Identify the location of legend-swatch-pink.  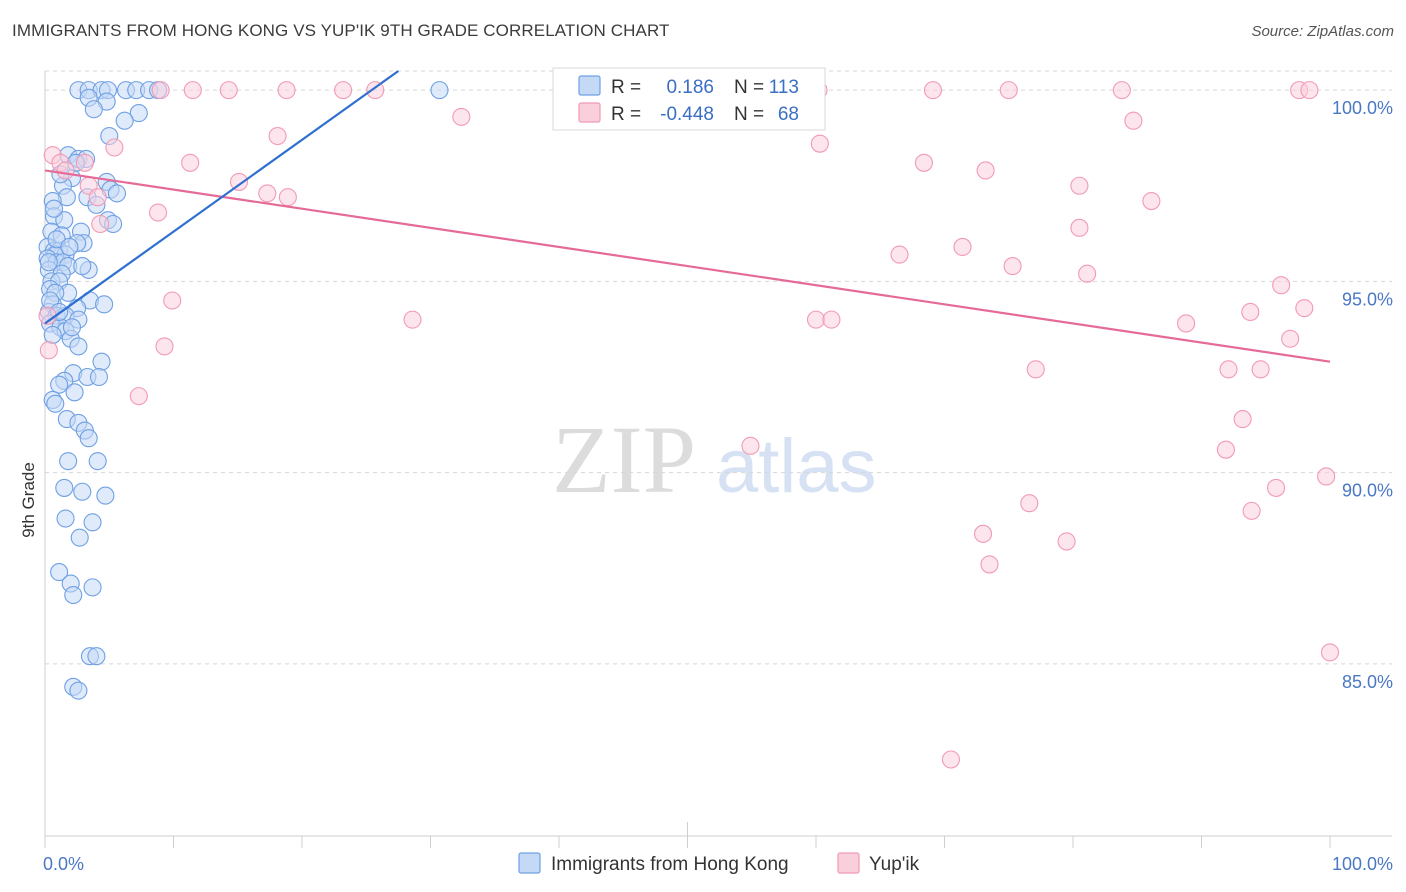
(589, 112).